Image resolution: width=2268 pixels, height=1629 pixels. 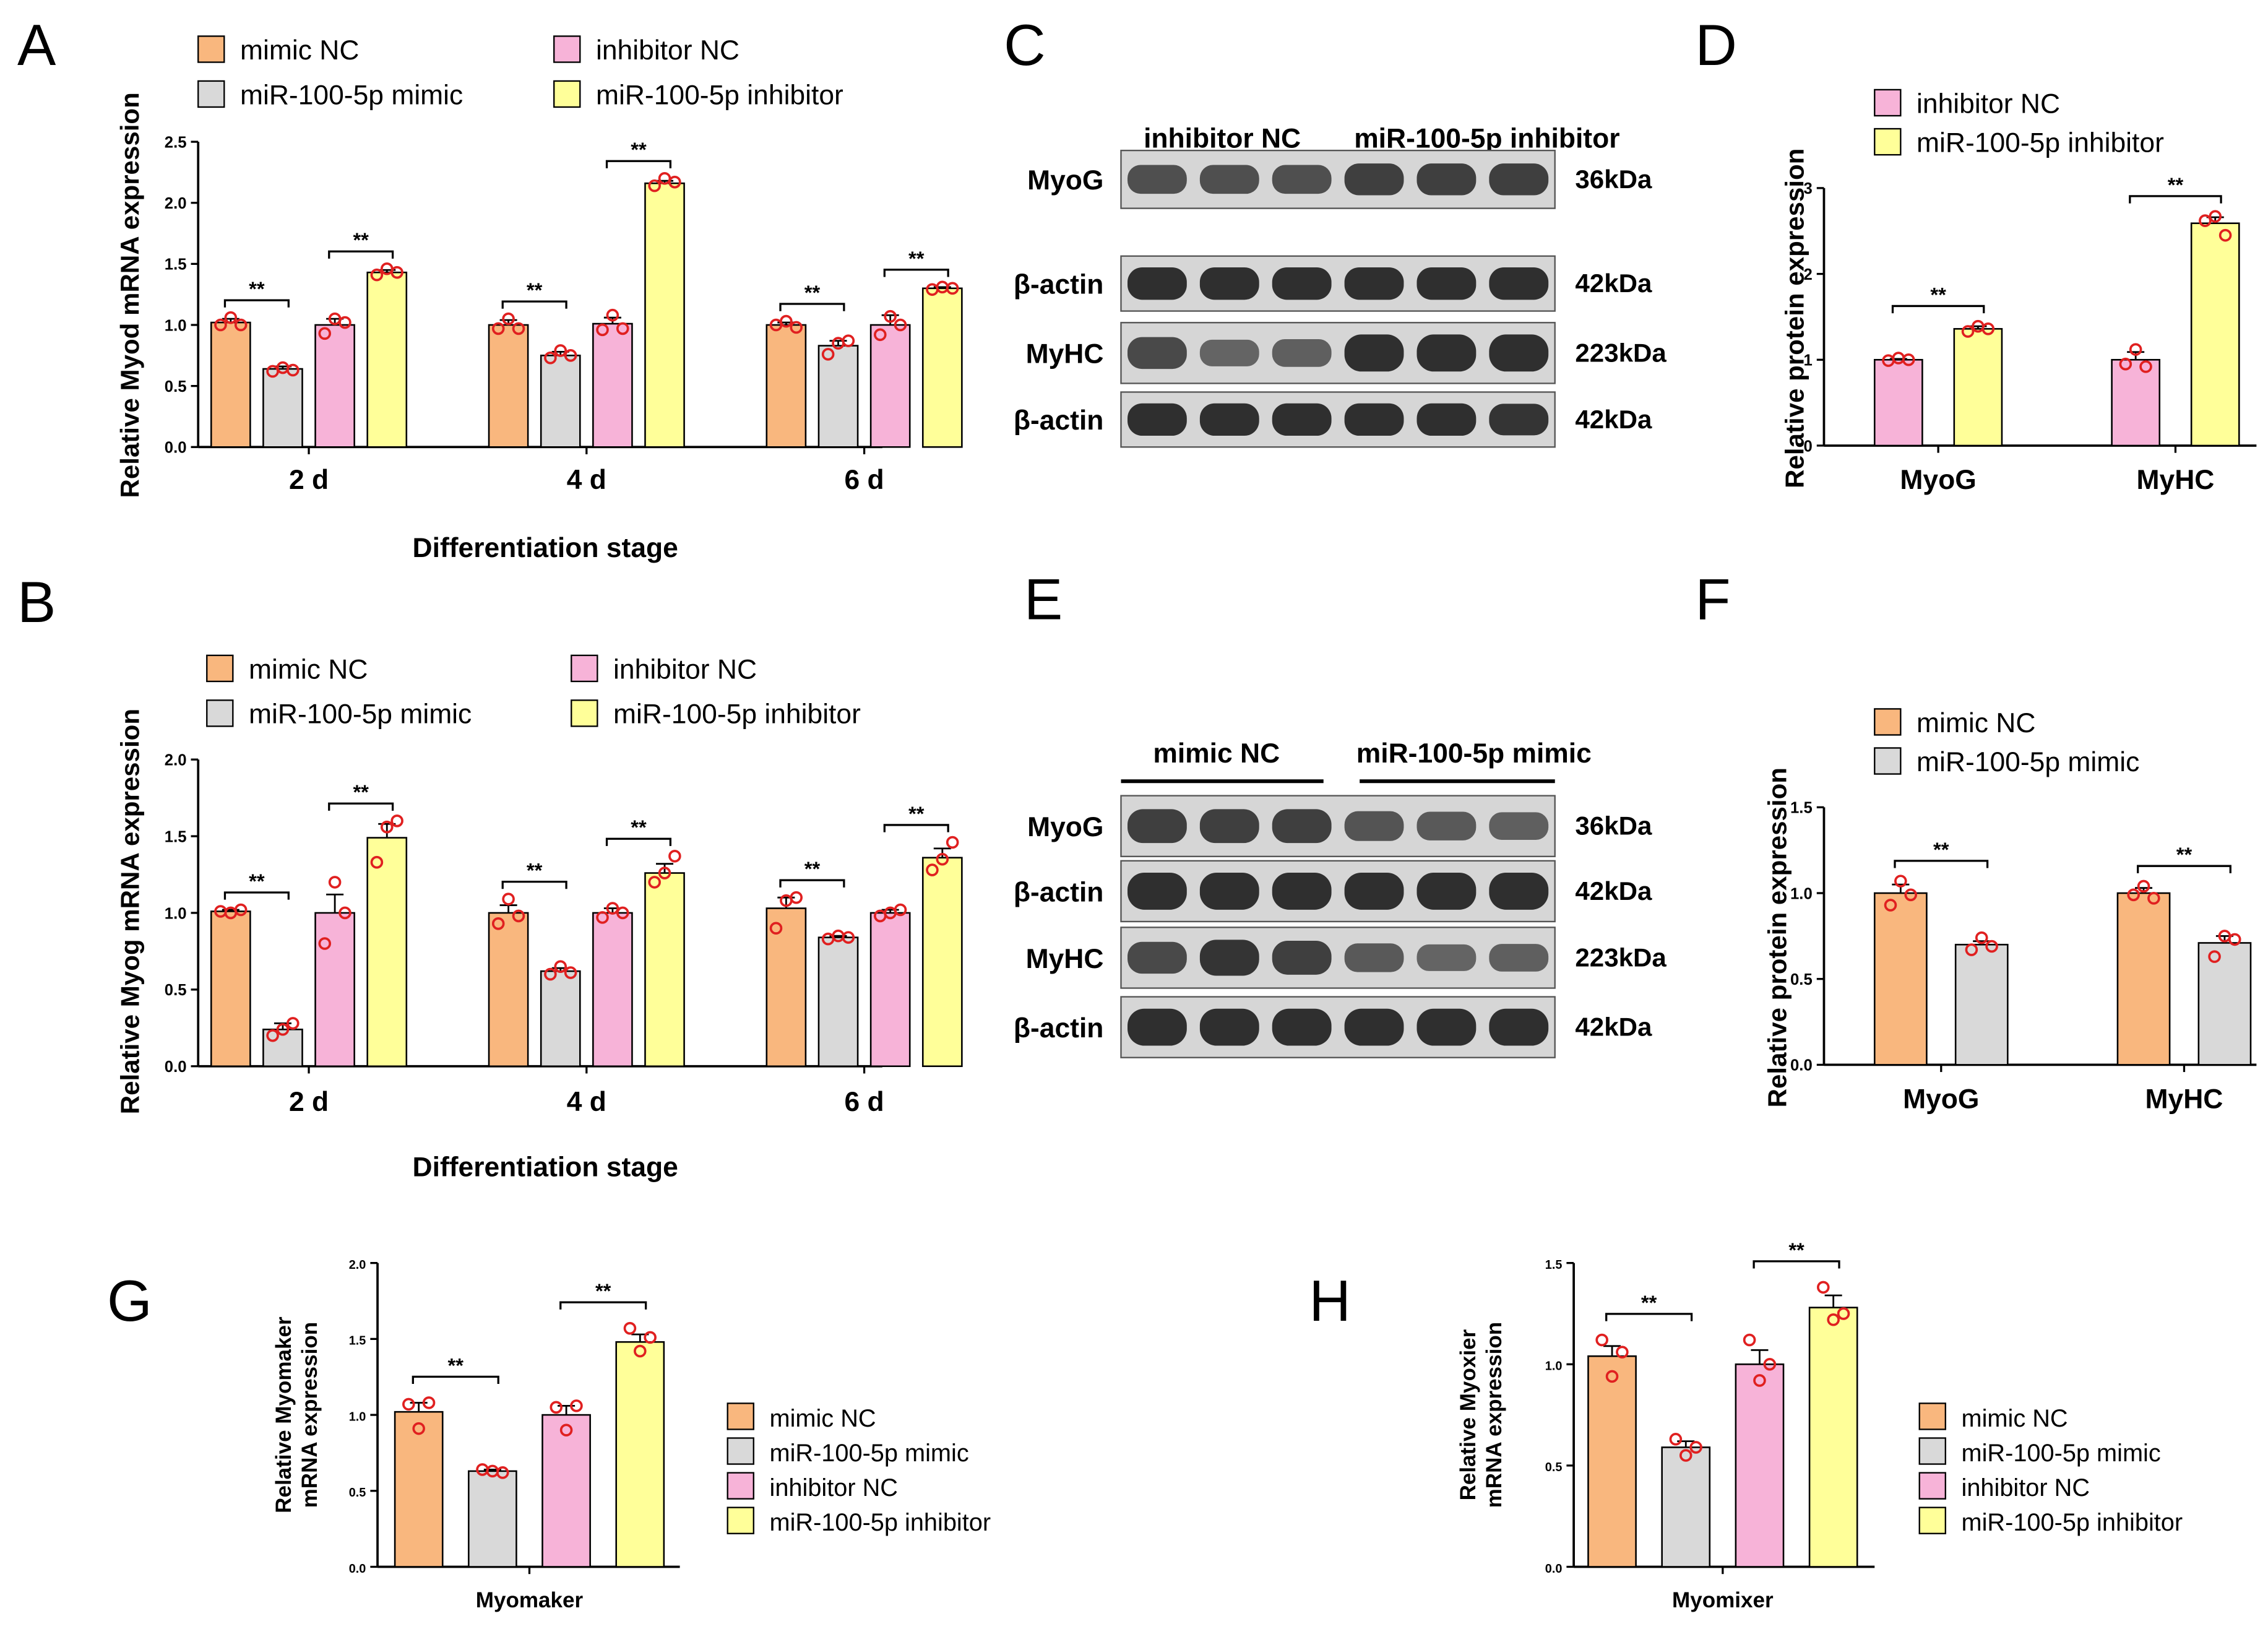 What do you see at coordinates (1807, 275) in the screenshot?
I see `y-tick-label-d: 2` at bounding box center [1807, 275].